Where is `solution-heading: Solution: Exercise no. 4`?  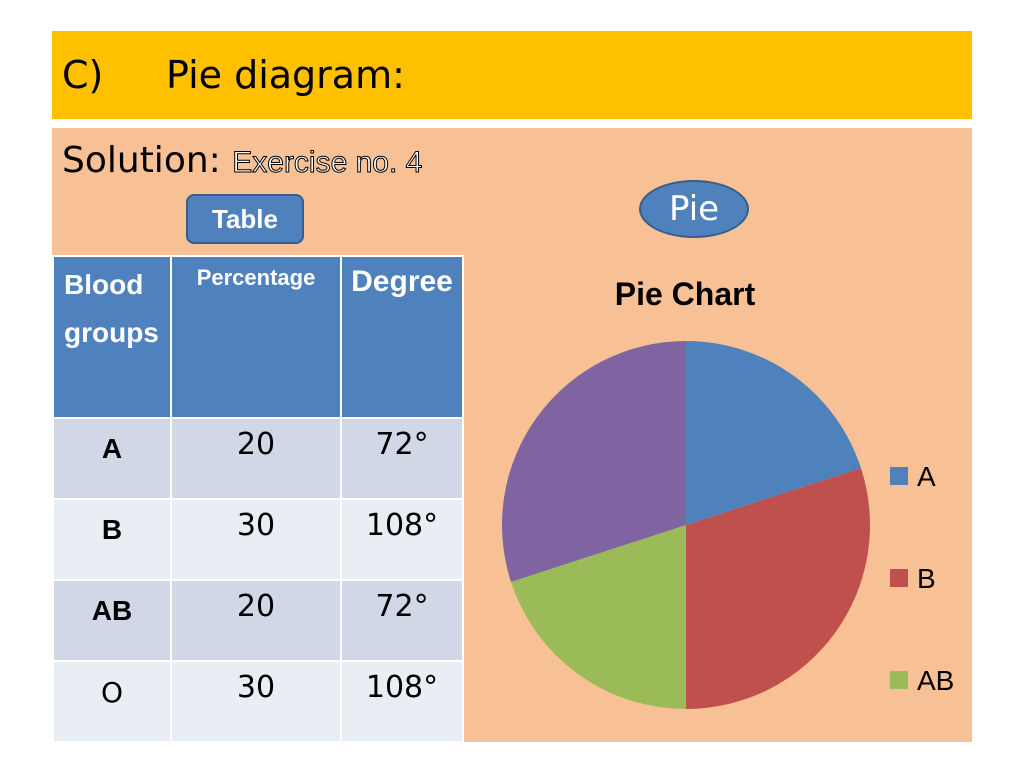
solution-heading: Solution: Exercise no. 4 is located at coordinates (242, 160).